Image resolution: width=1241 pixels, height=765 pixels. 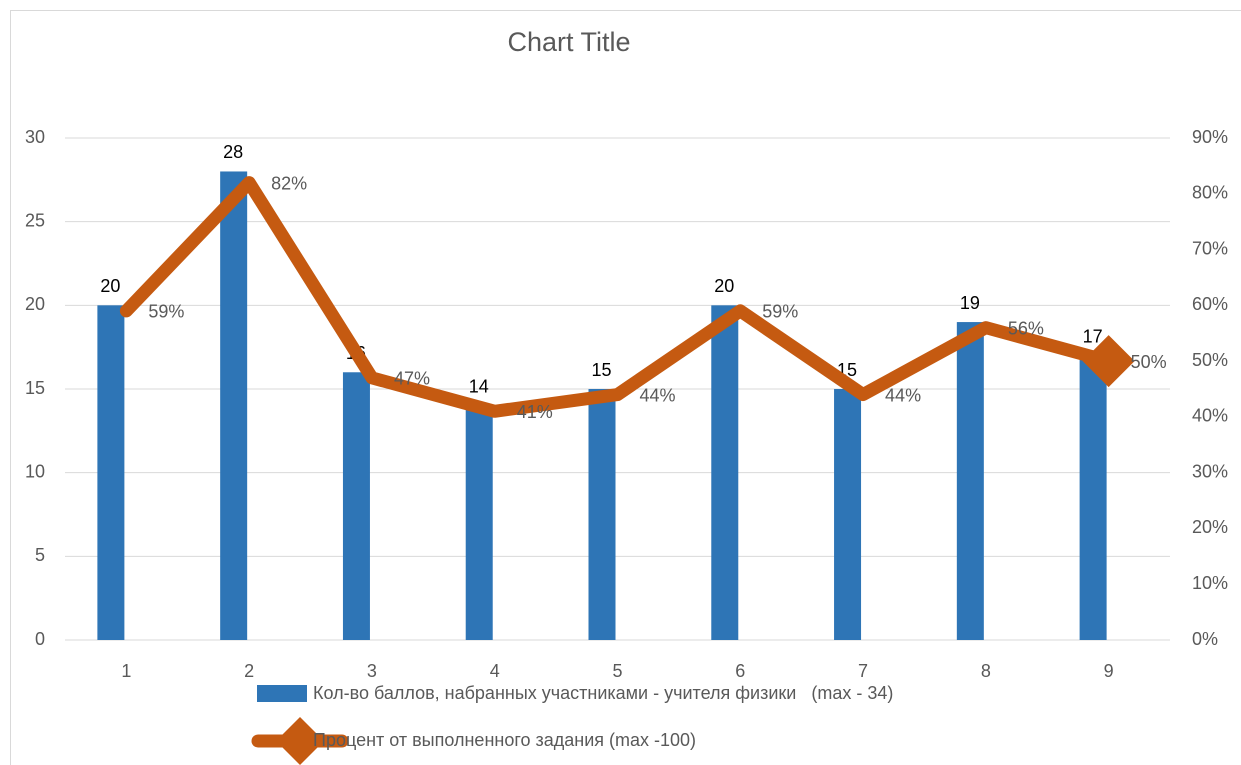 What do you see at coordinates (568, 42) in the screenshot?
I see `chart-title: Chart Title` at bounding box center [568, 42].